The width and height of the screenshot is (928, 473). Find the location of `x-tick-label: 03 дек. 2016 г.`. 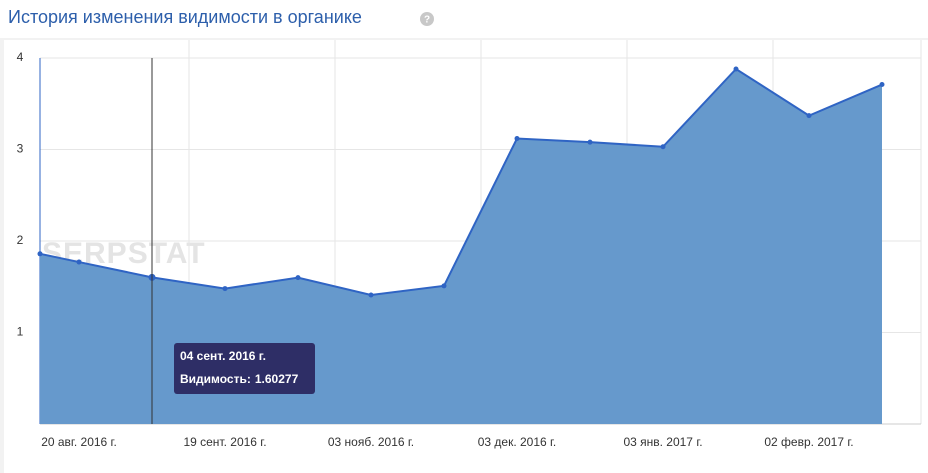

x-tick-label: 03 дек. 2016 г. is located at coordinates (517, 442).